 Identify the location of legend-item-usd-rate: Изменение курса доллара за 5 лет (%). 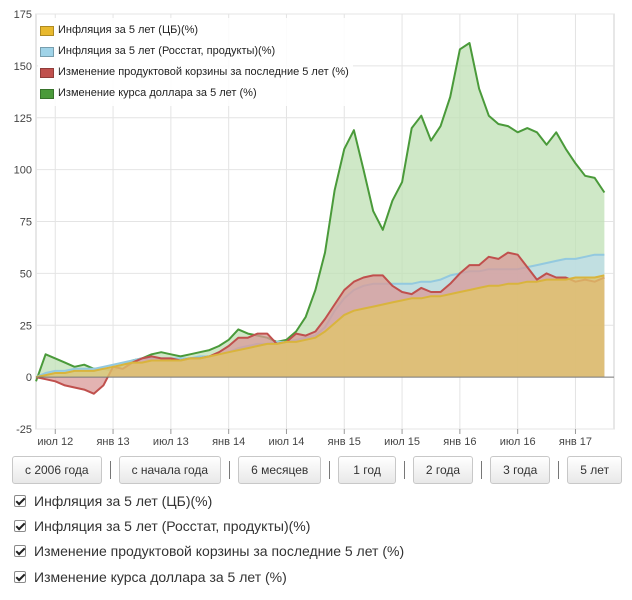
(194, 93).